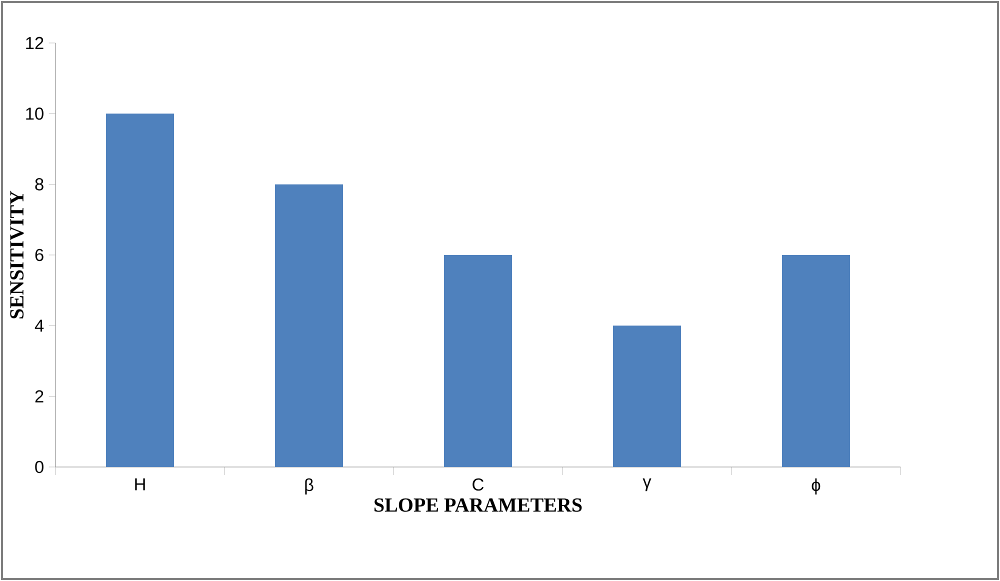  I want to click on y-tick-label: 4, so click(39, 326).